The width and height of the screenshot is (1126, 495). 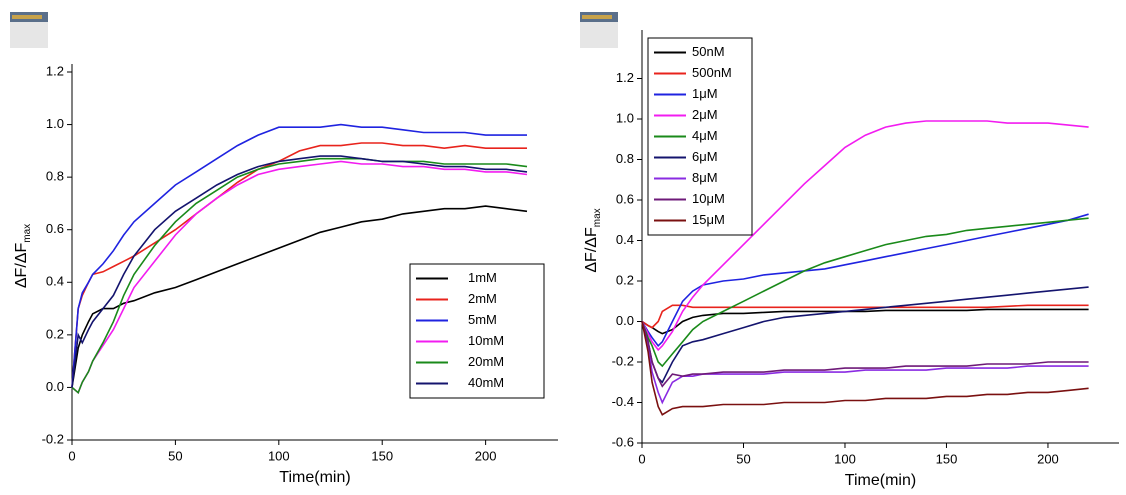 I want to click on legend-label: 4μM, so click(x=705, y=135).